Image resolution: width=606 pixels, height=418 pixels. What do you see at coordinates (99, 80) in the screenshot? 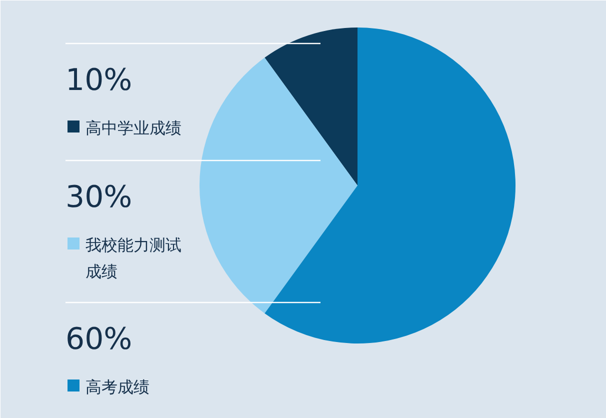
I see `data-label: 10%` at bounding box center [99, 80].